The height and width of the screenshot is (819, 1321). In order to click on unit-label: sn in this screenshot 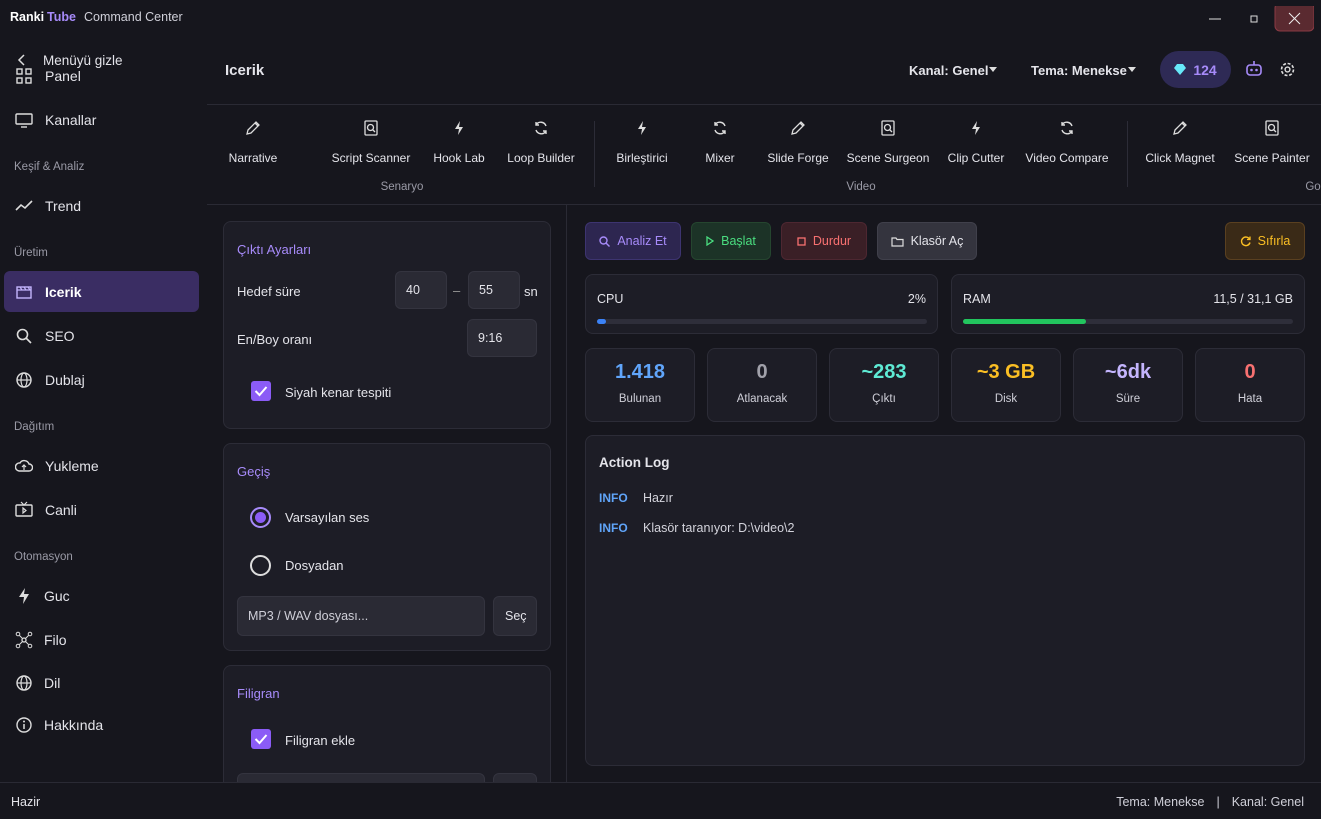, I will do `click(531, 291)`.